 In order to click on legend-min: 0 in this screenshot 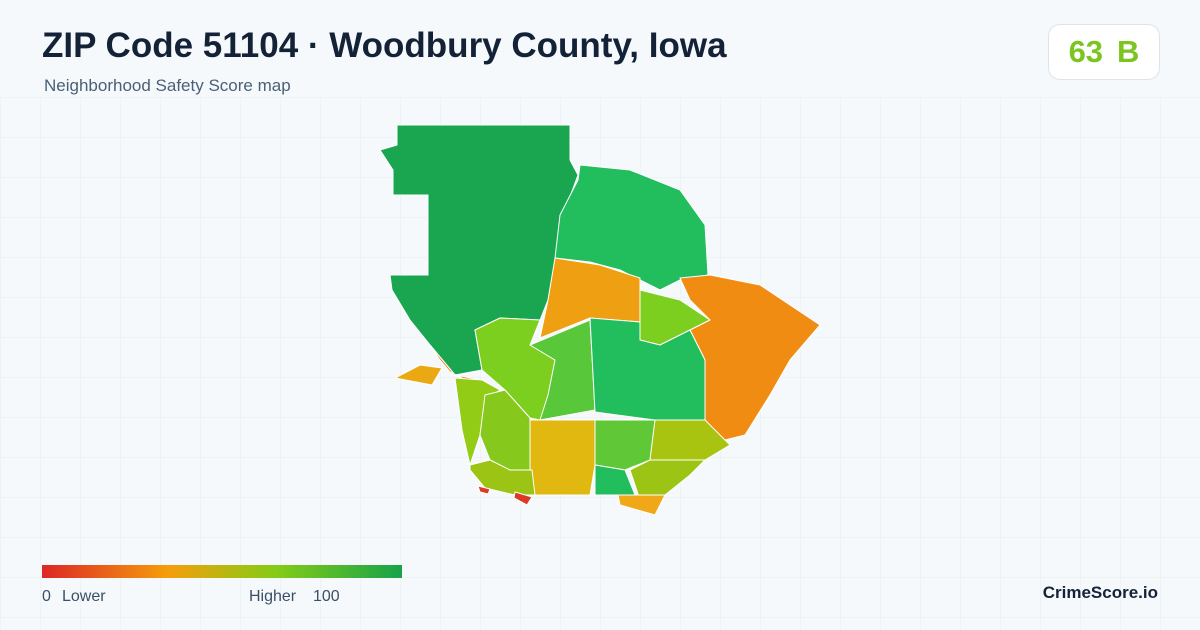, I will do `click(46, 596)`.